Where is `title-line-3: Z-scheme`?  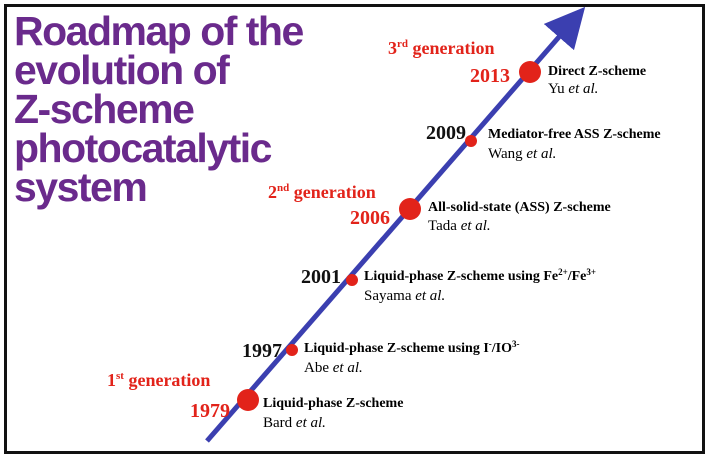 title-line-3: Z-scheme is located at coordinates (104, 109).